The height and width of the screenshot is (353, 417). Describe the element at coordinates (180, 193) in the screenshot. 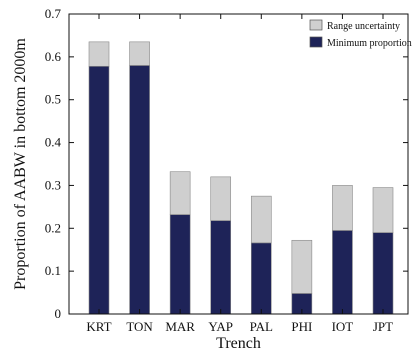

I see `bar-range-uncertainty-mar` at that location.